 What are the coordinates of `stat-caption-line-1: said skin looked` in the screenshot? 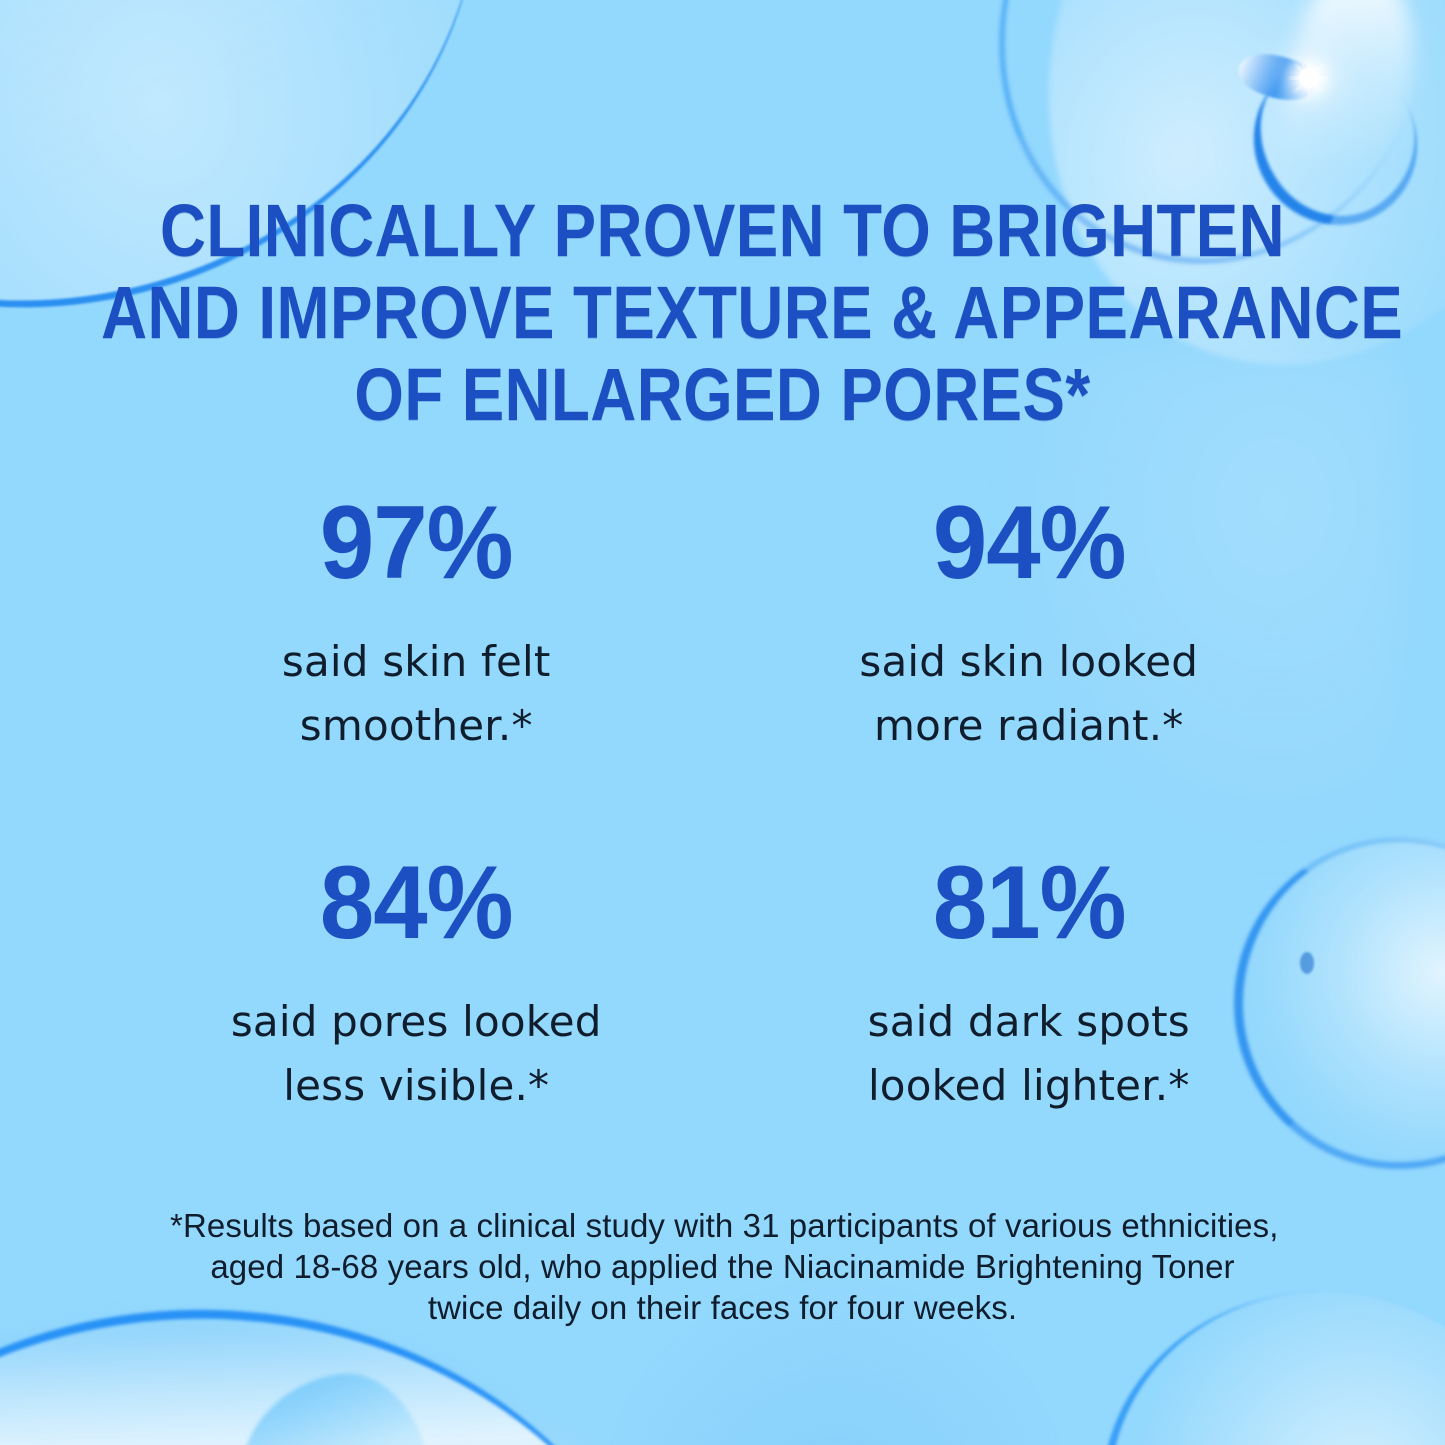 It's located at (1029, 661).